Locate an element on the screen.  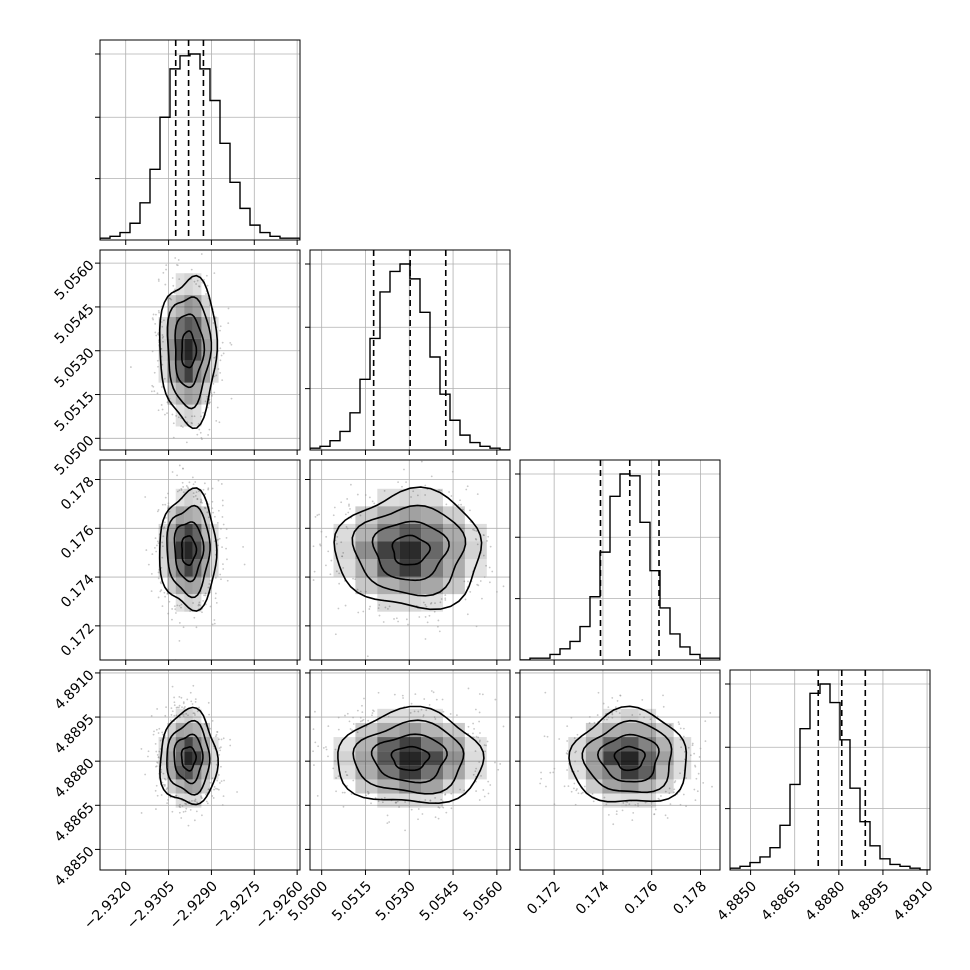
x-tick-label: 4.8910 is located at coordinates (914, 901).